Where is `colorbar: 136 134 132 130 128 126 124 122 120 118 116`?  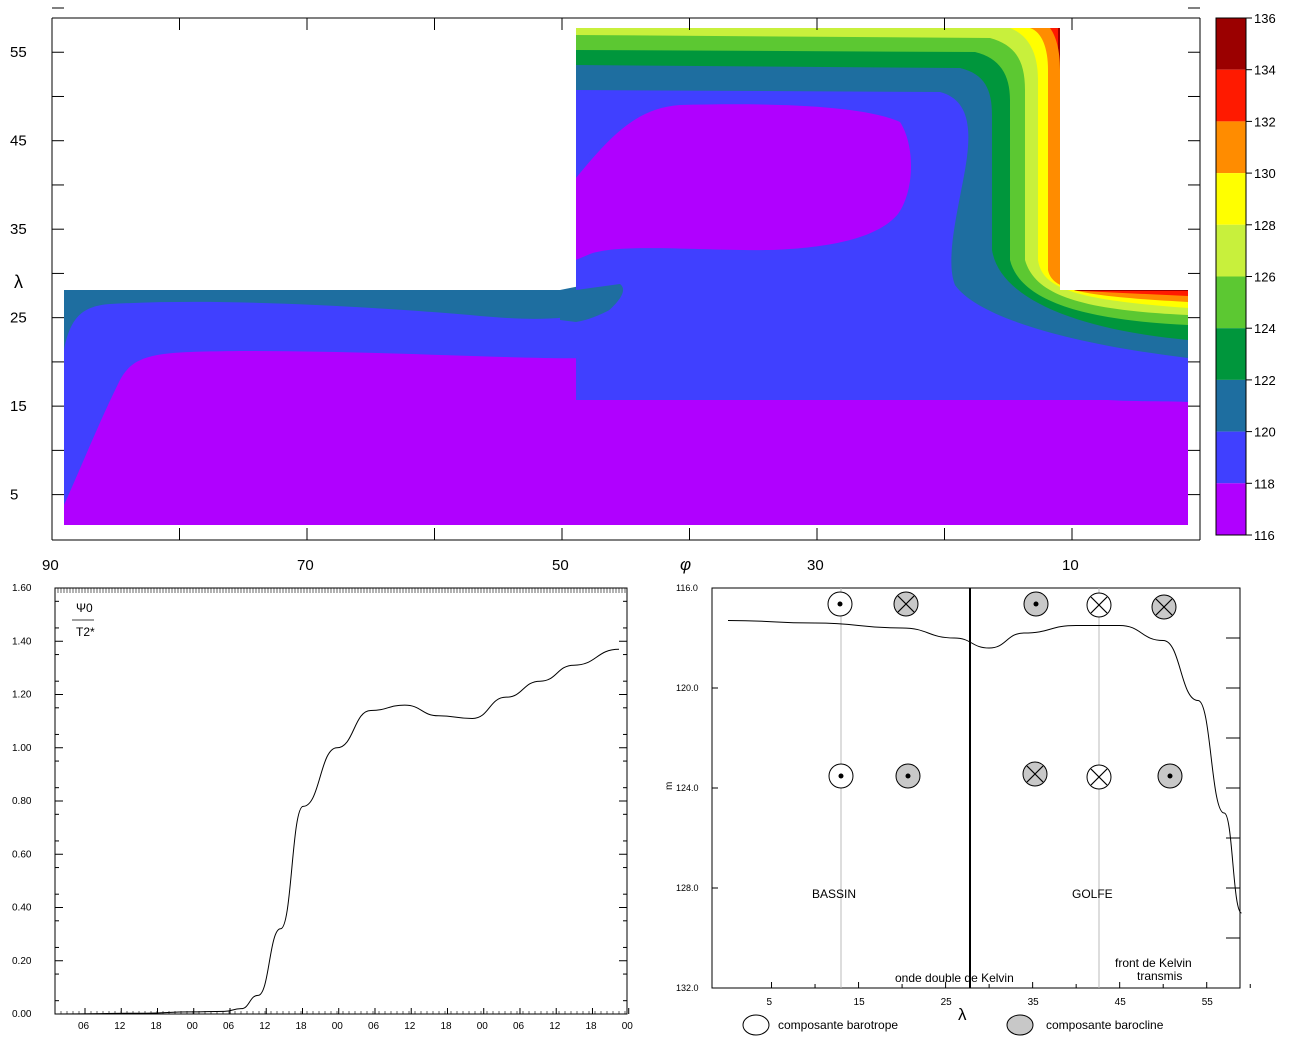 colorbar: 136 134 132 130 128 126 124 122 120 118 116 is located at coordinates (1245, 277).